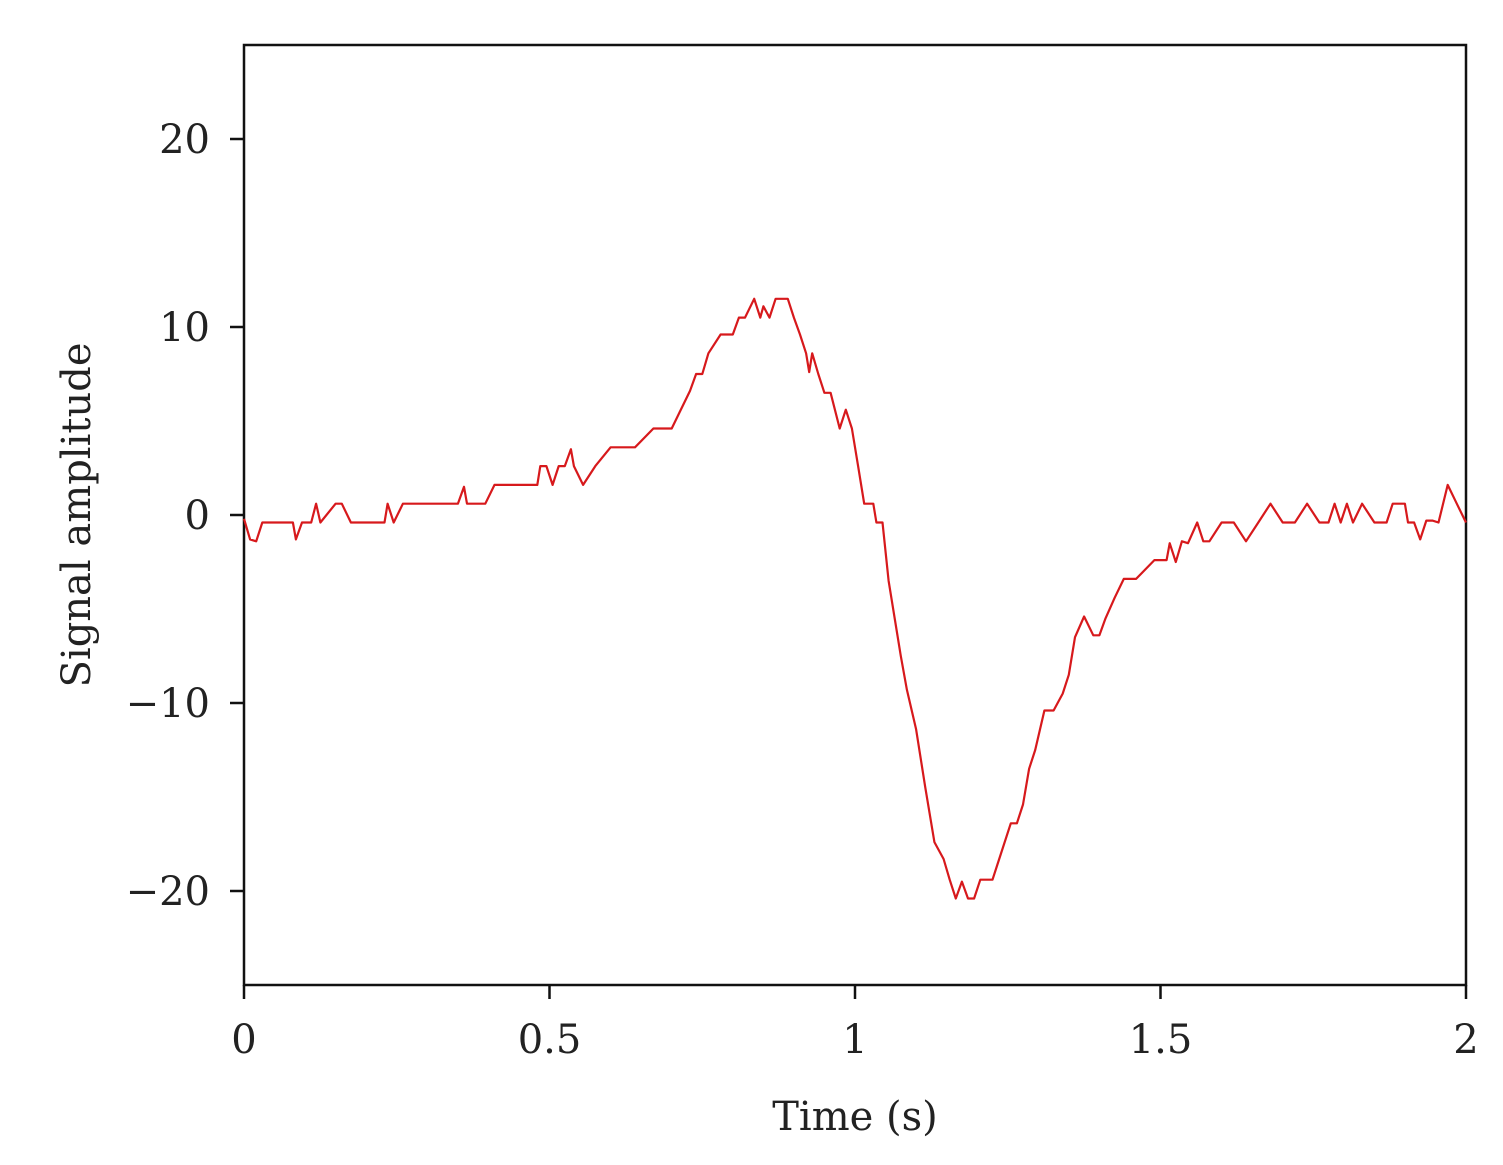 Image resolution: width=1503 pixels, height=1165 pixels. Describe the element at coordinates (77, 515) in the screenshot. I see `y-axis-title: Signal amplitude` at that location.